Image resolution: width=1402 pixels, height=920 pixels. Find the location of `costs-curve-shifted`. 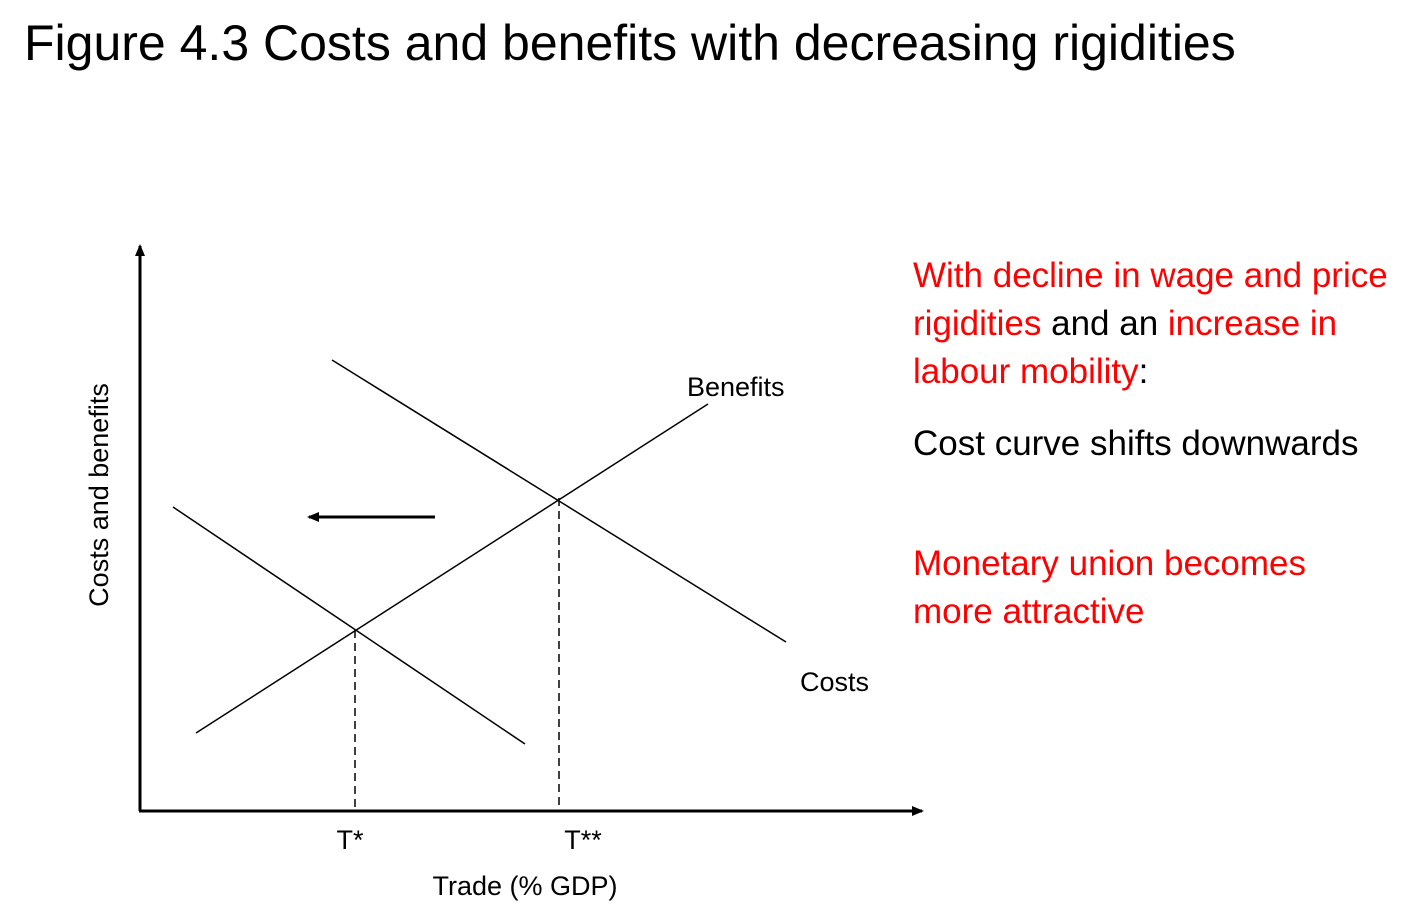

costs-curve-shifted is located at coordinates (349, 625).